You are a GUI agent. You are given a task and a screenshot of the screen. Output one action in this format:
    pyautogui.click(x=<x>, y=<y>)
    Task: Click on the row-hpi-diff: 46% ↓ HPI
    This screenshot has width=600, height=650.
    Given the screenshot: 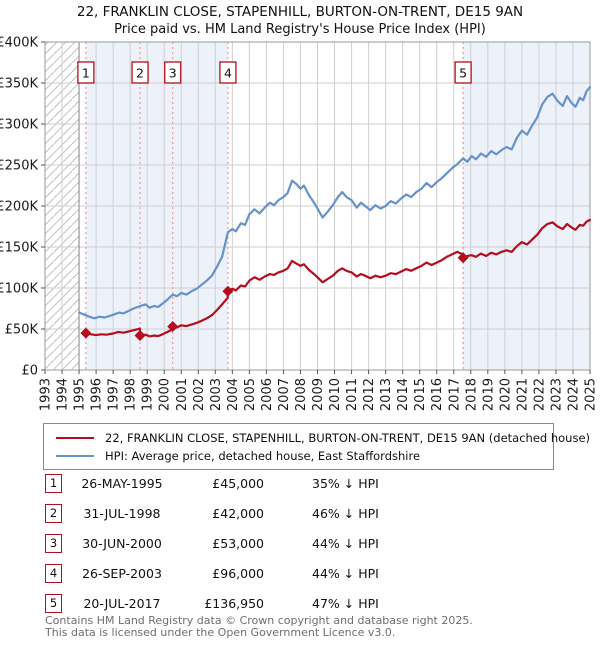 What is the action you would take?
    pyautogui.click(x=345, y=513)
    